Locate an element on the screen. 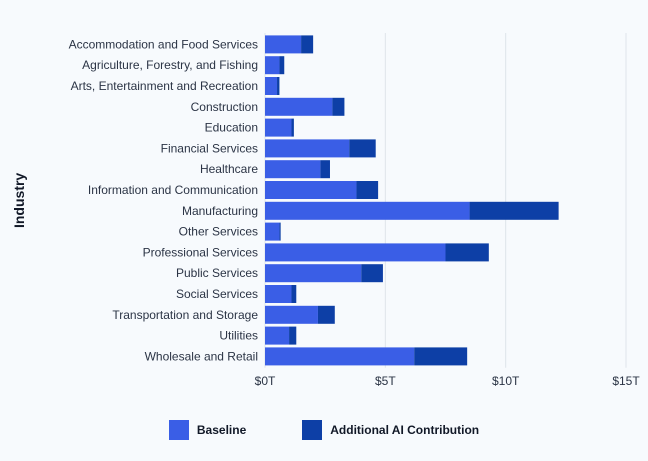  legend-label-additional: Additional AI Contribution is located at coordinates (405, 430).